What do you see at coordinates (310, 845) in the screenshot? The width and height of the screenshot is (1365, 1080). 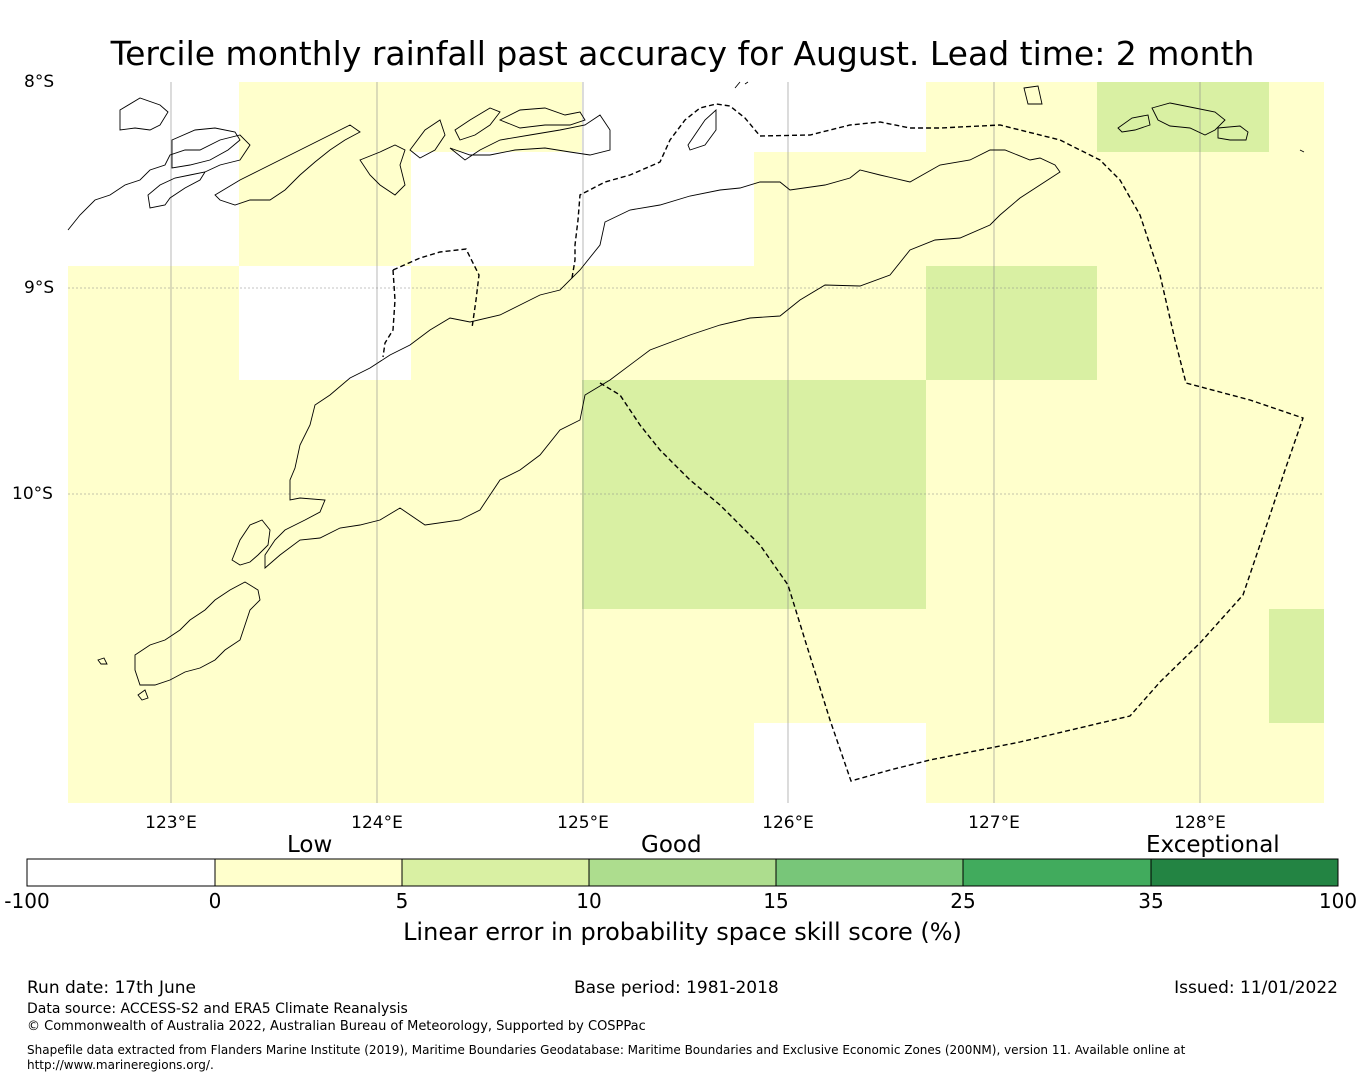 I see `colorbar-category-low: Low` at bounding box center [310, 845].